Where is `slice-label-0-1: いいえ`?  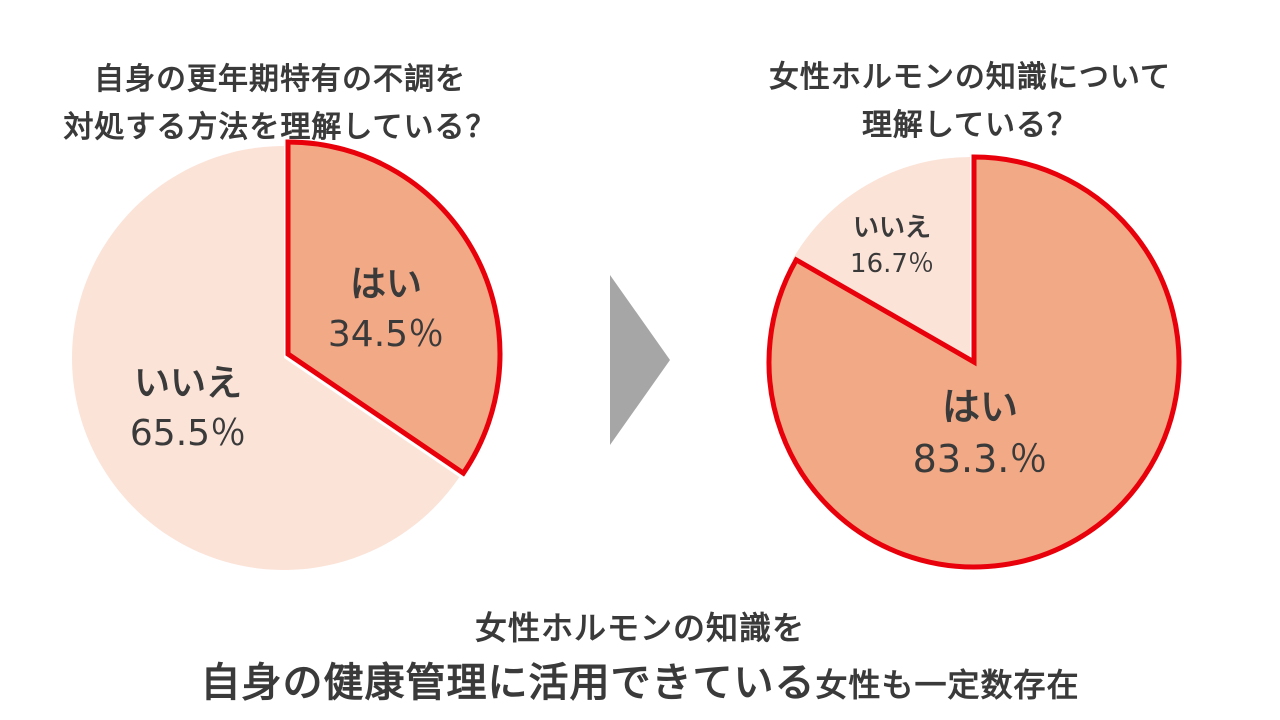
slice-label-0-1: いいえ is located at coordinates (188, 383).